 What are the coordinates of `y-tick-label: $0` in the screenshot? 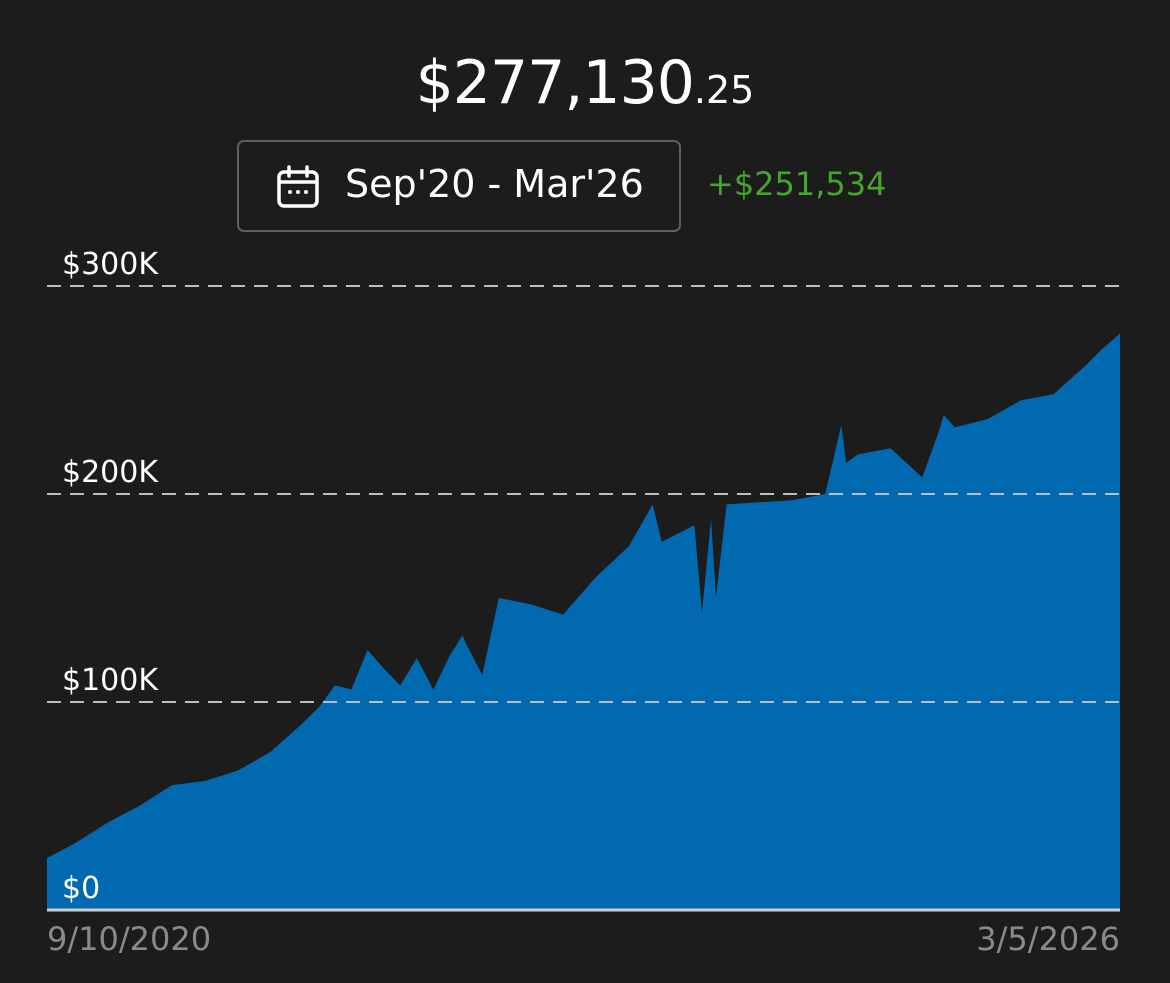 It's located at (81, 888).